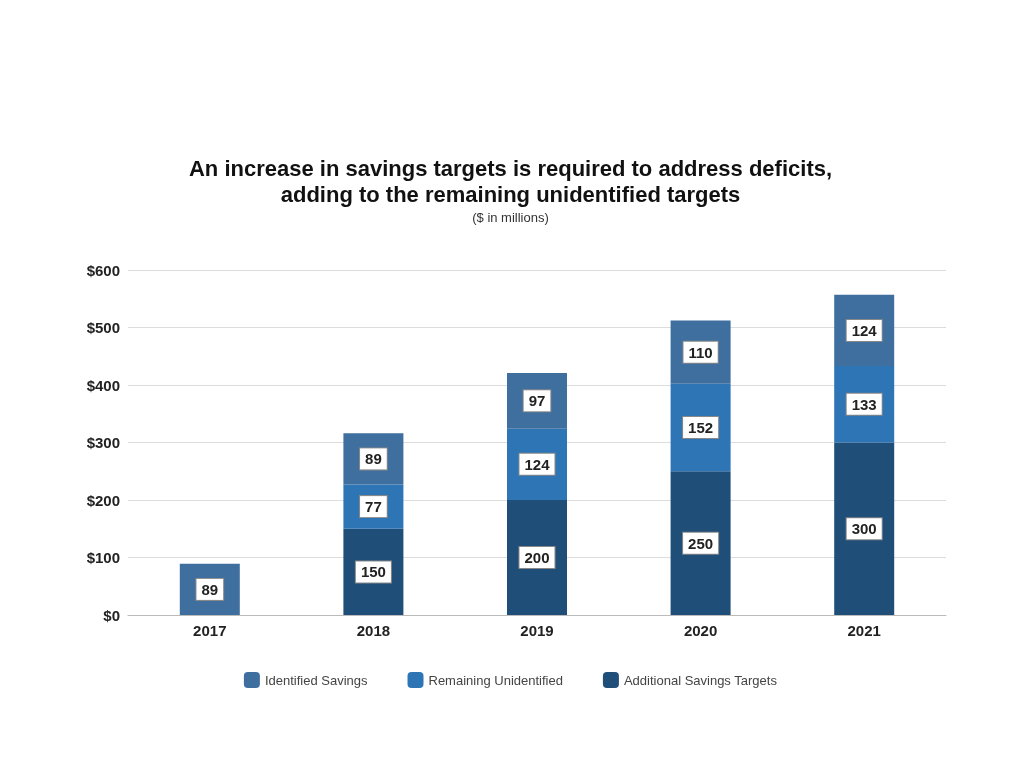 Image resolution: width=1021 pixels, height=773 pixels. Describe the element at coordinates (210, 630) in the screenshot. I see `x-tick-label: 2017` at that location.